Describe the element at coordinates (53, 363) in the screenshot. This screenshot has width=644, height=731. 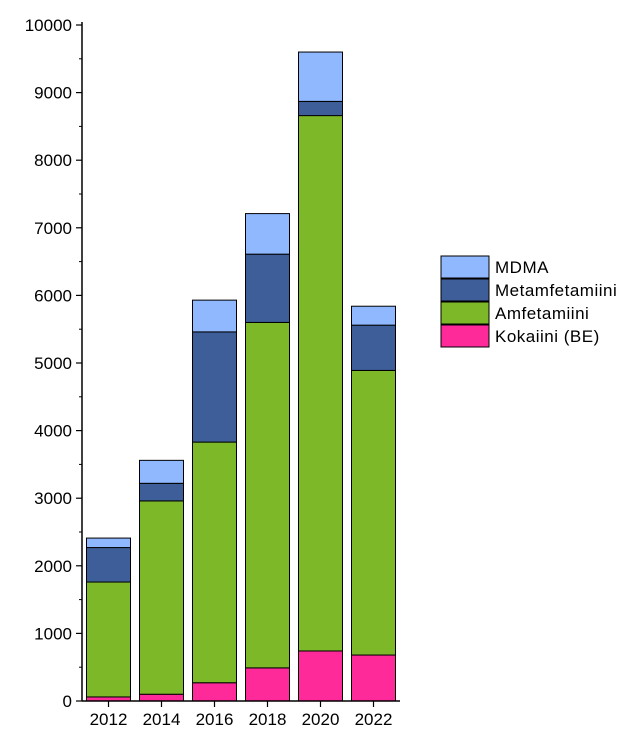
I see `y-tick-label: 5000` at that location.